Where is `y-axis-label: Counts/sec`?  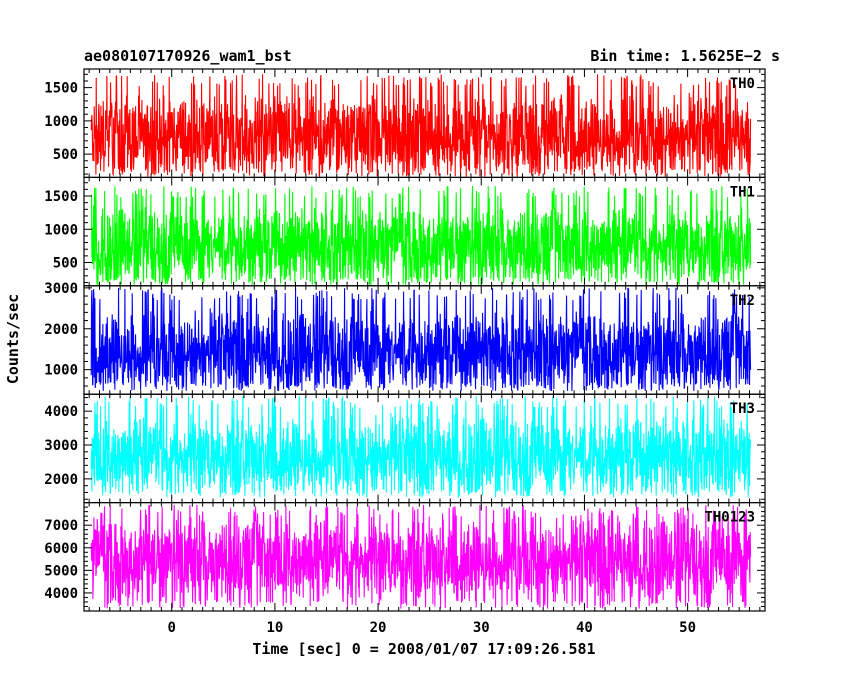 y-axis-label: Counts/sec is located at coordinates (13, 339).